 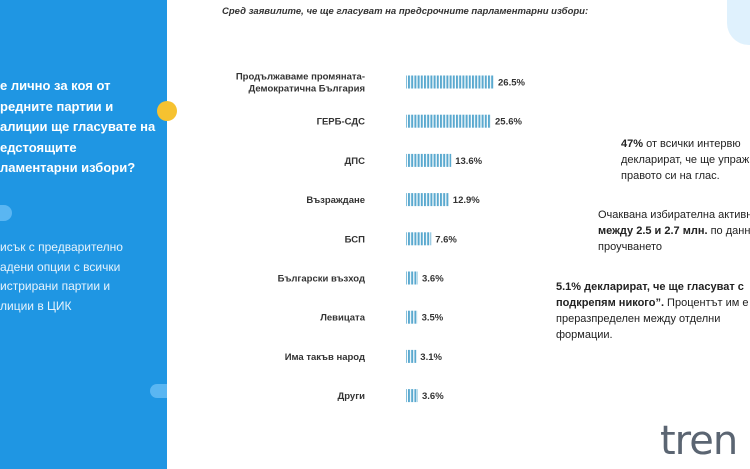 I want to click on category-label: БСП, so click(x=355, y=239).